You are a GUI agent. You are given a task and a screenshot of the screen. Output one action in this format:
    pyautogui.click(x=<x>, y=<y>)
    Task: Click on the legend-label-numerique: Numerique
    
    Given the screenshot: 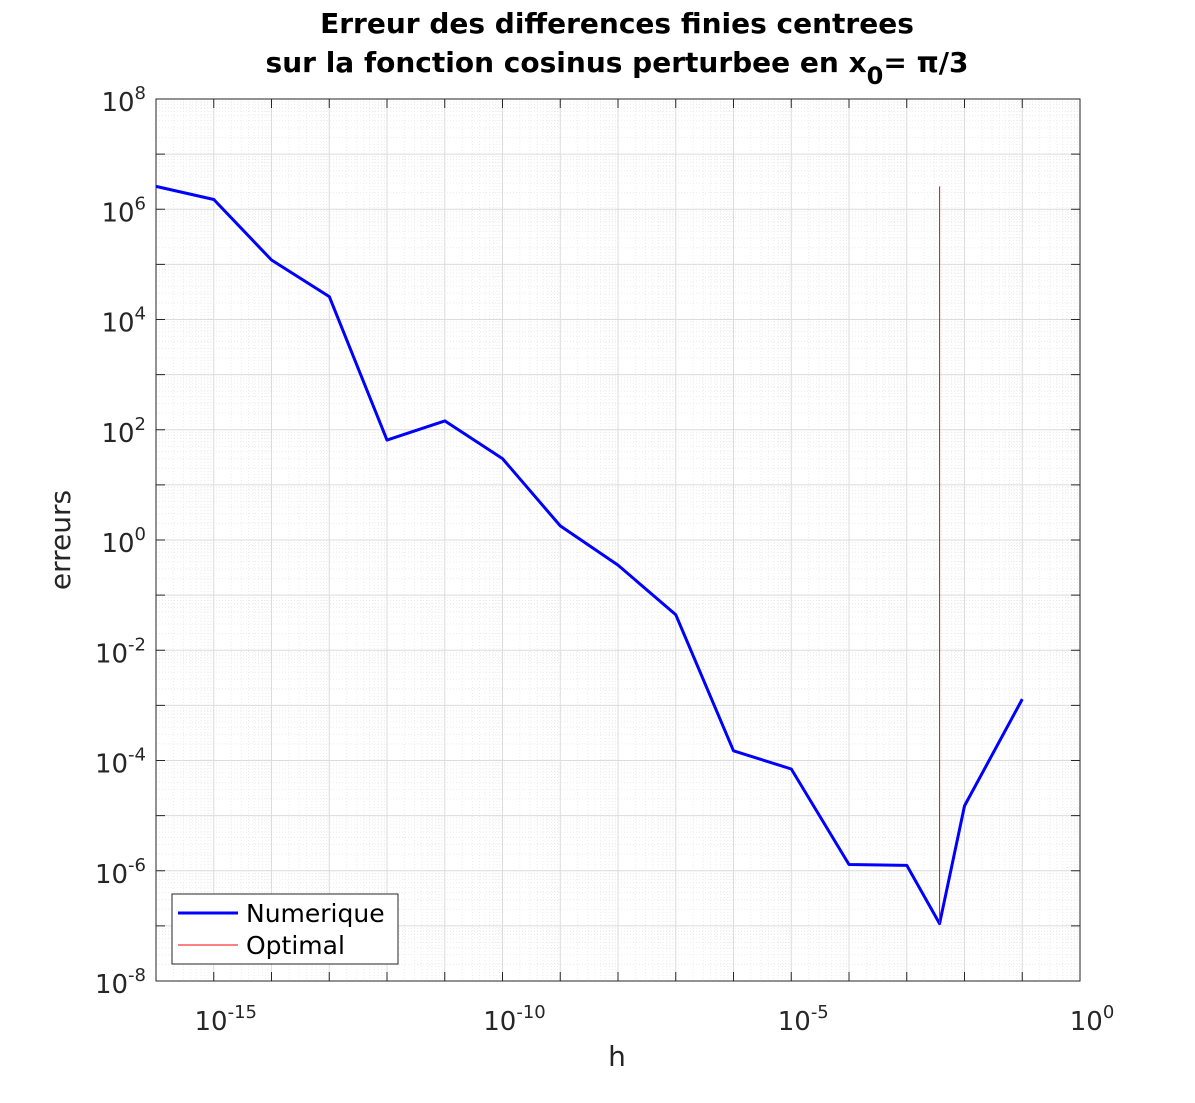 What is the action you would take?
    pyautogui.click(x=315, y=913)
    